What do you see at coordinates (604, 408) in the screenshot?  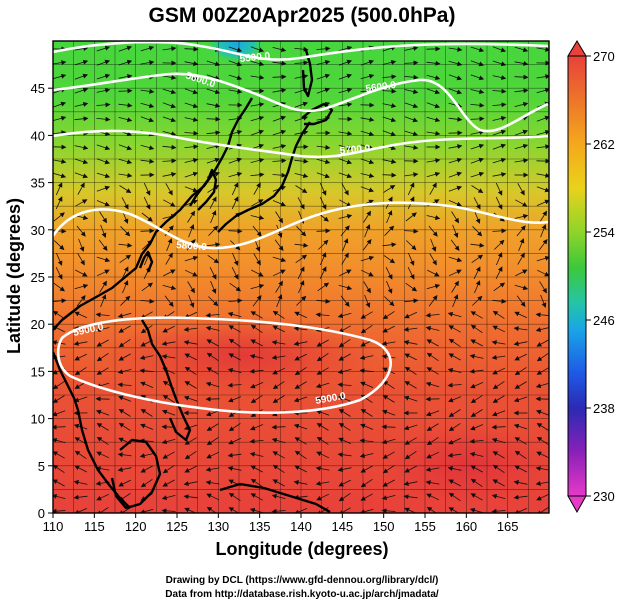 I see `colorbar-tick-label: 238` at bounding box center [604, 408].